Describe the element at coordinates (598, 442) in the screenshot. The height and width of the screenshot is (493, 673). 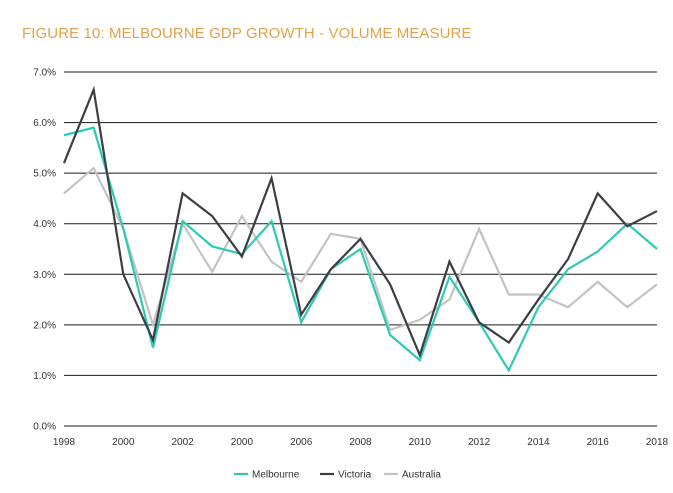
I see `x-tick-label: 2016` at that location.